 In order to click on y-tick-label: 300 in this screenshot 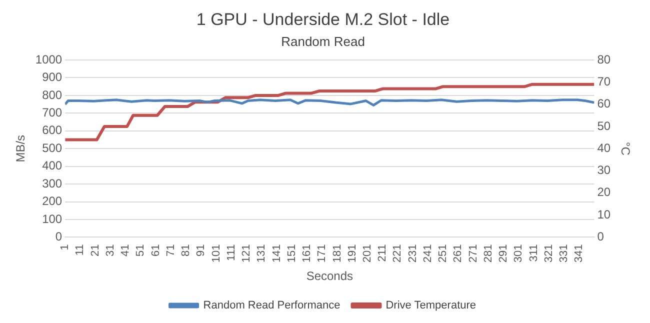, I will do `click(52, 183)`.